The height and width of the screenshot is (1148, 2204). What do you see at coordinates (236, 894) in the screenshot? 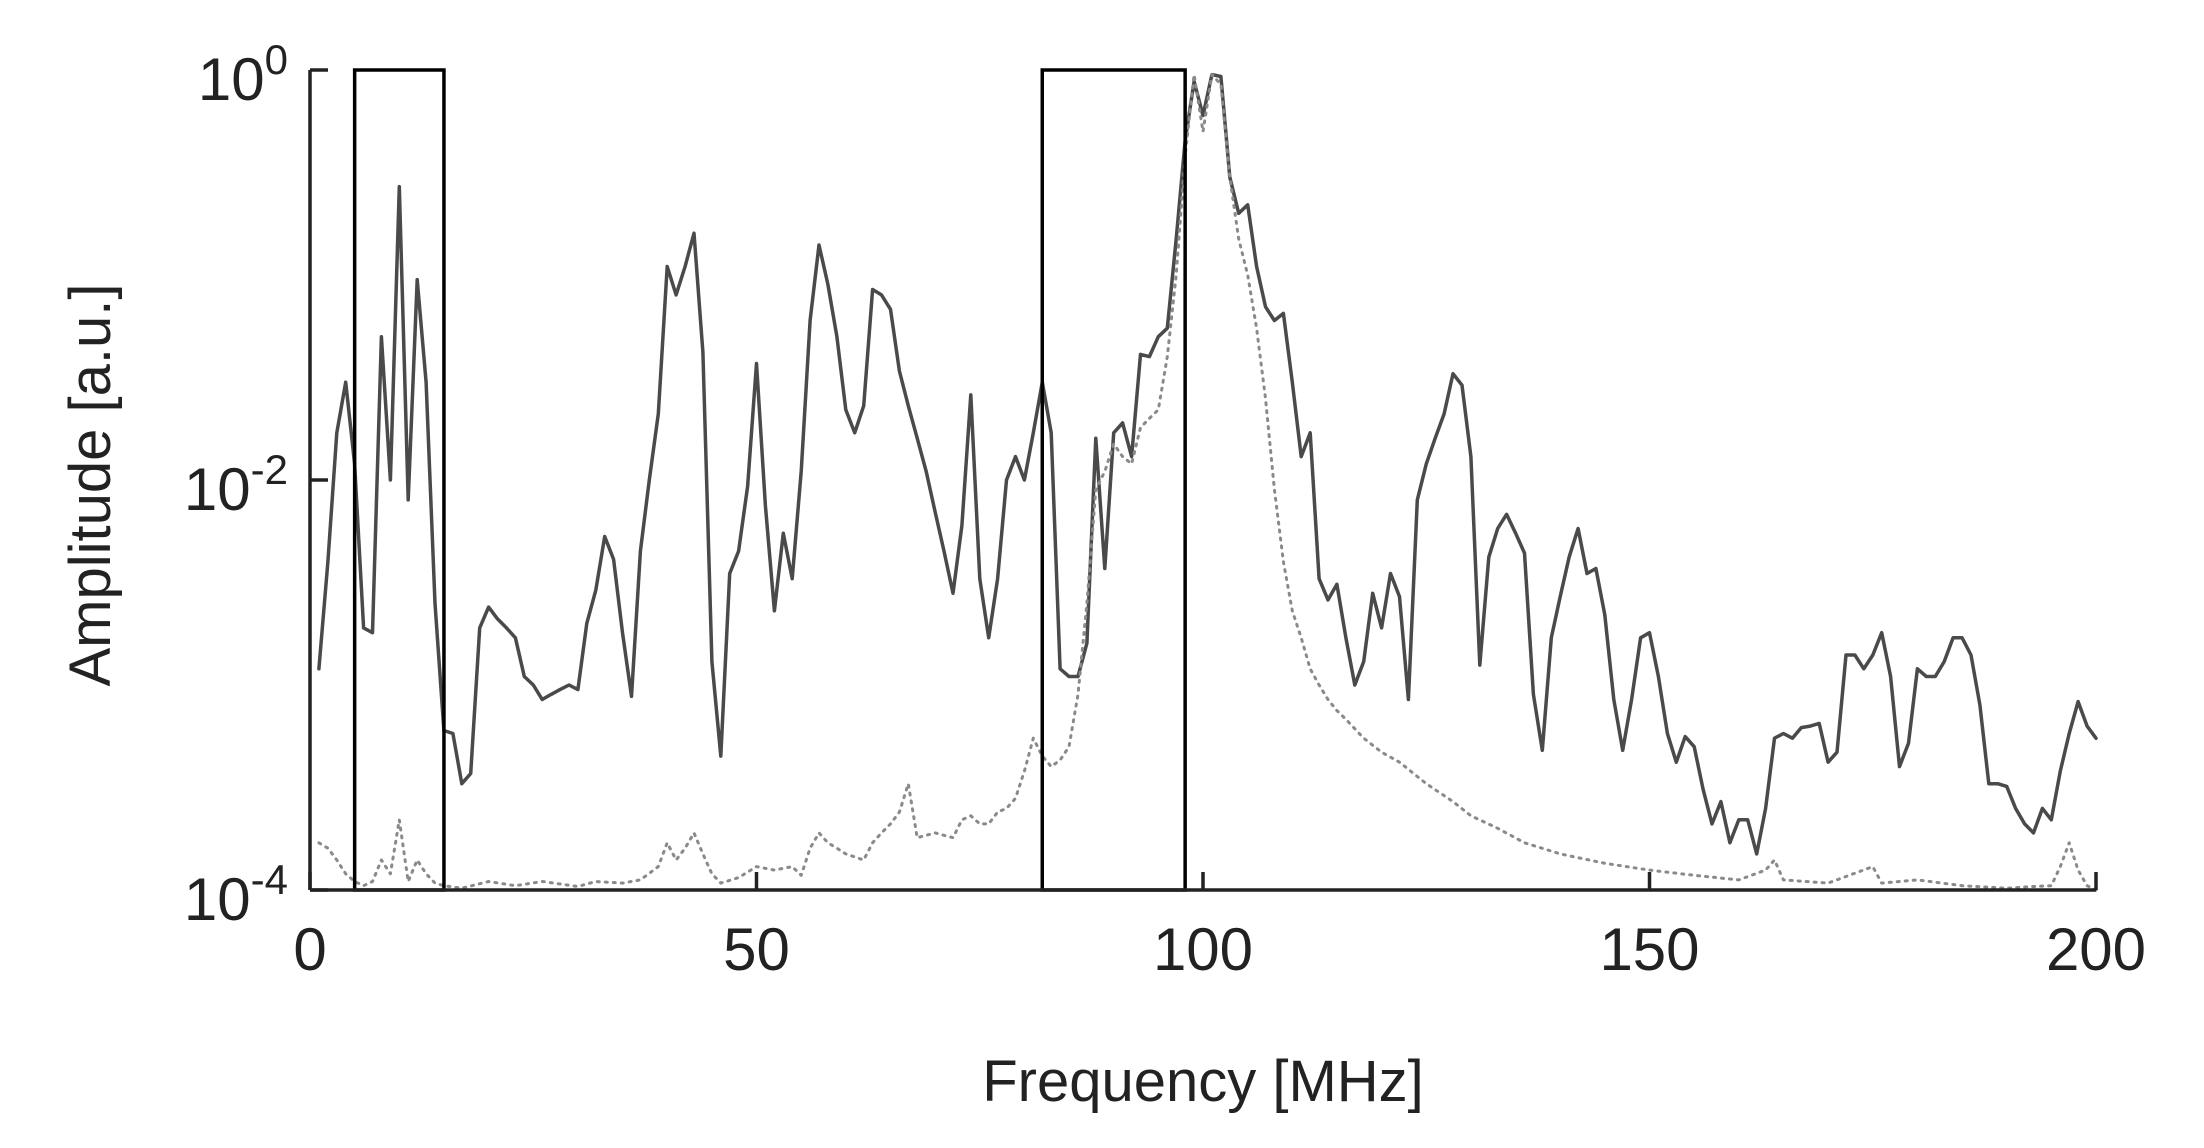
I see `y-tick-label--4: 10⁻⁴` at bounding box center [236, 894].